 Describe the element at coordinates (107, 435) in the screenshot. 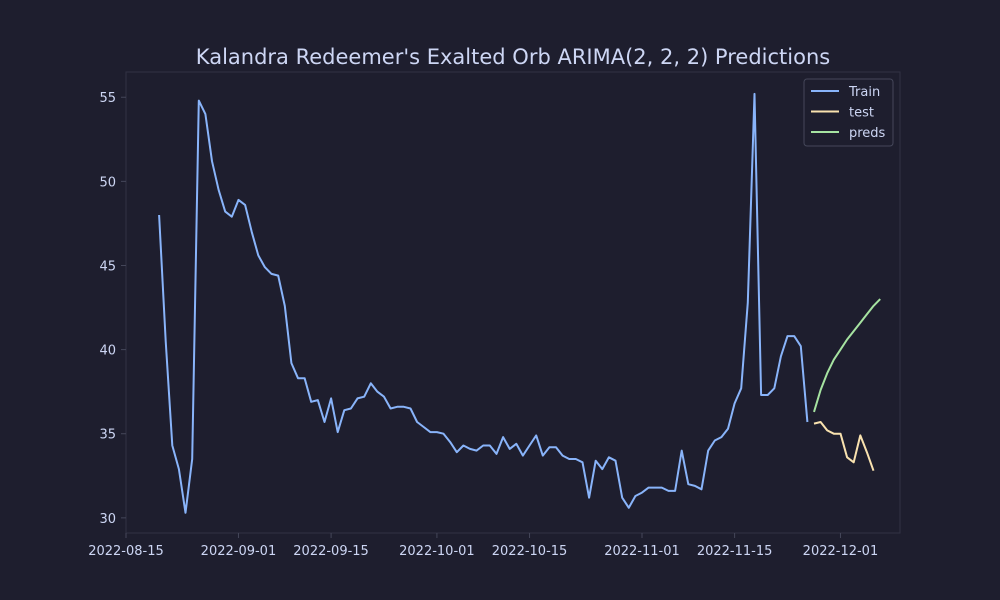

I see `y-tick-label: 35` at that location.